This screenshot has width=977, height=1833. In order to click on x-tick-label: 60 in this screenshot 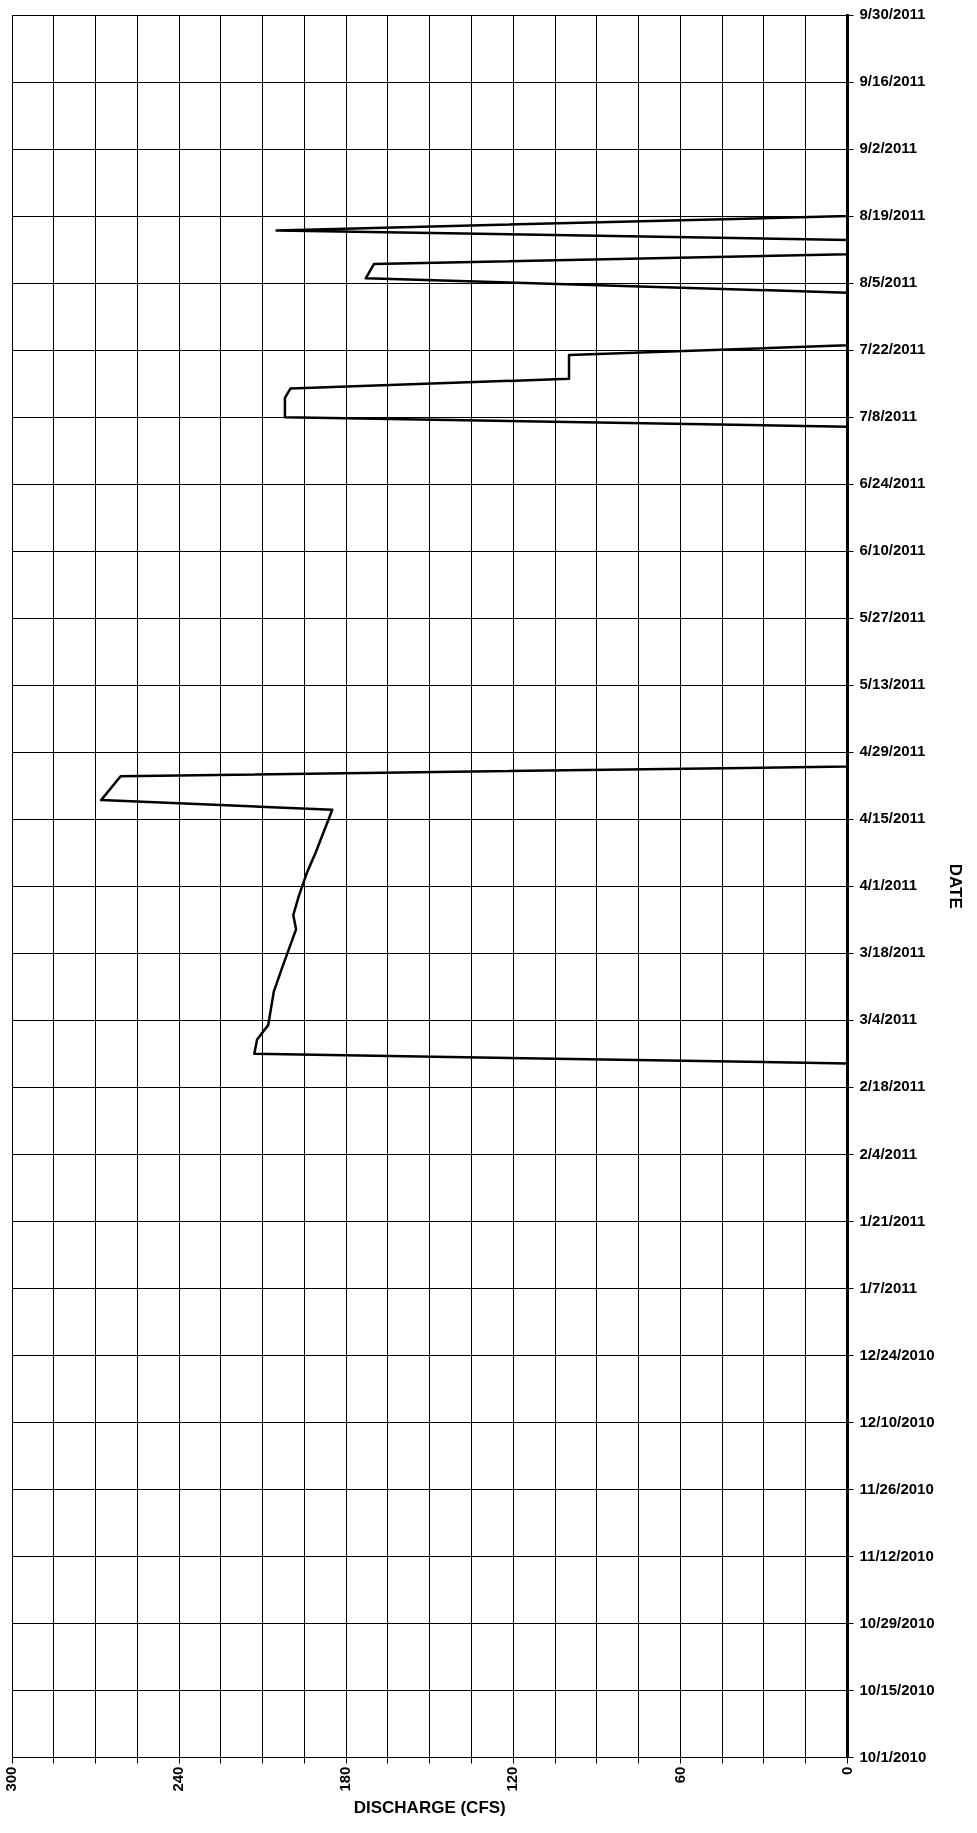, I will do `click(679, 1775)`.